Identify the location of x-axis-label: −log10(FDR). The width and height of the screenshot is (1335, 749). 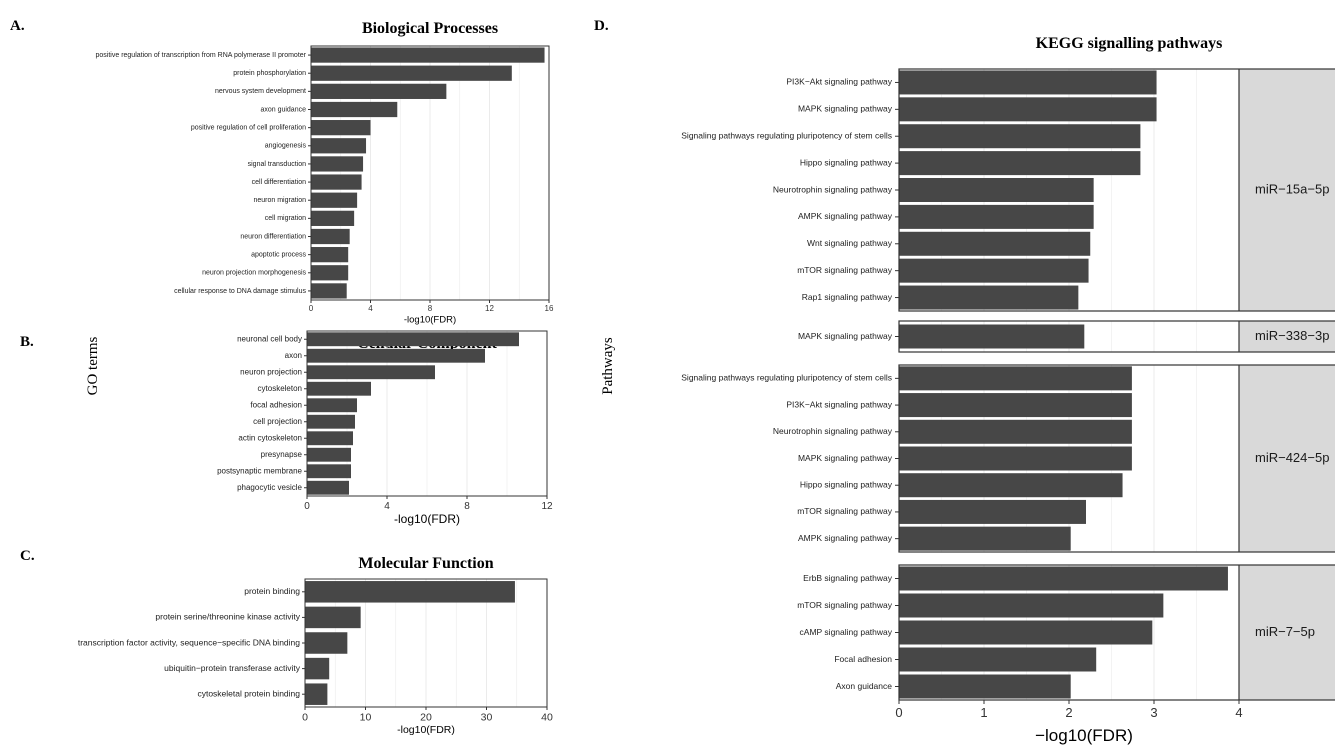
(1084, 735).